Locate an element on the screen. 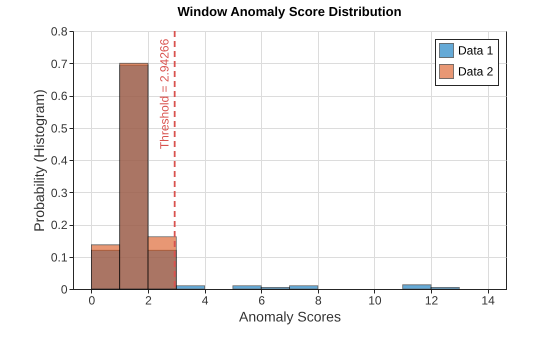 This screenshot has width=560, height=337. y-tick-label: 0.7 is located at coordinates (59, 63).